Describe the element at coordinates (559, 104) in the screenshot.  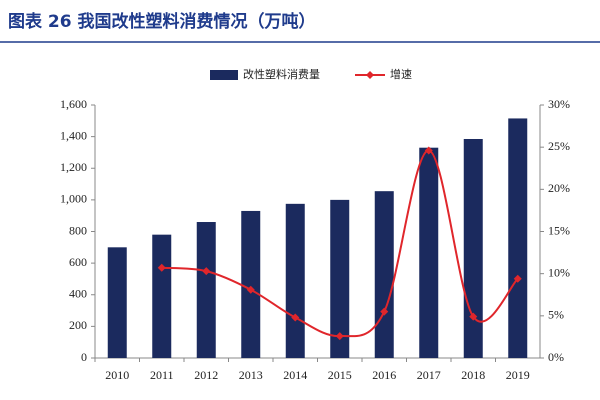
I see `y2-tick-label: 30%` at that location.